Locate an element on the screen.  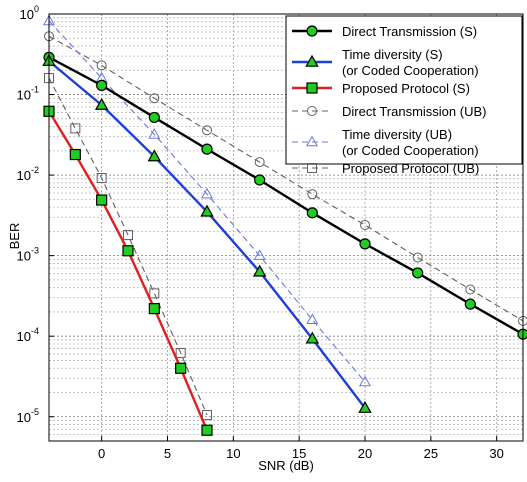
legend-entry-1: Direct Transmission (S) is located at coordinates (384, 31).